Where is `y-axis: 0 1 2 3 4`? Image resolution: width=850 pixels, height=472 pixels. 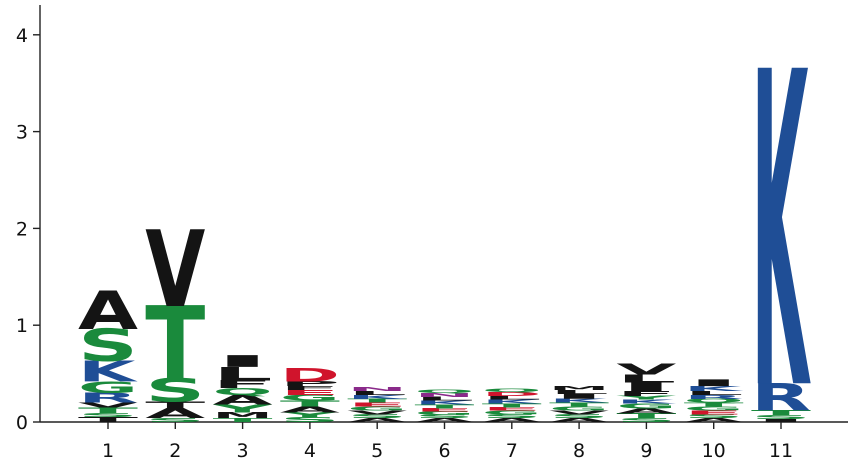 y-axis: 0 1 2 3 4 is located at coordinates (28, 219).